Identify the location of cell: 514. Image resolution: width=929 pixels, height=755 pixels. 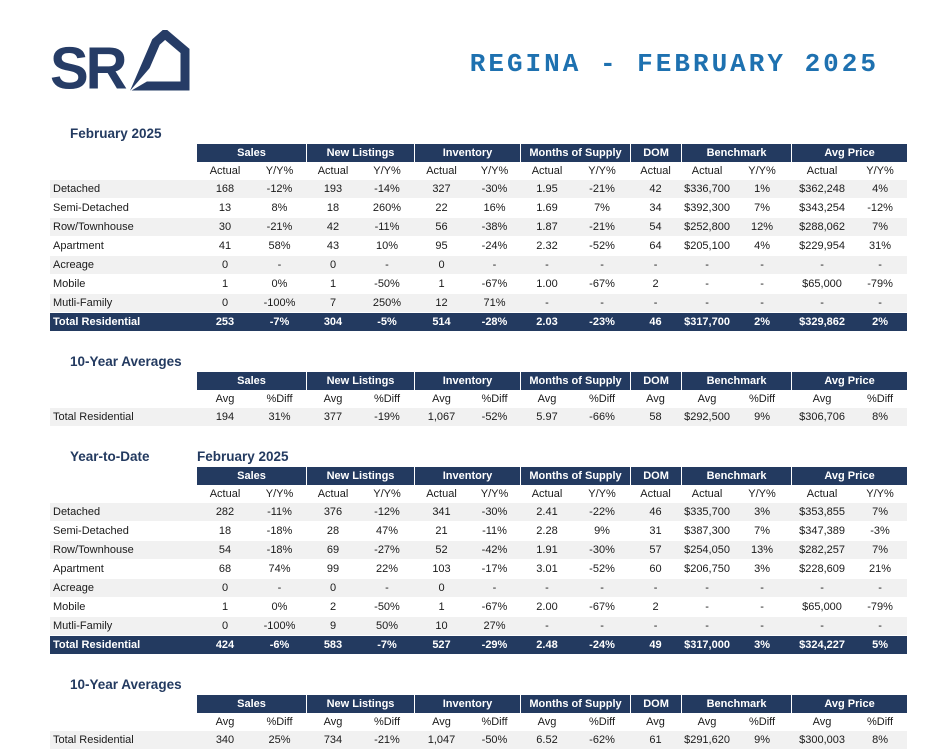
(441, 322).